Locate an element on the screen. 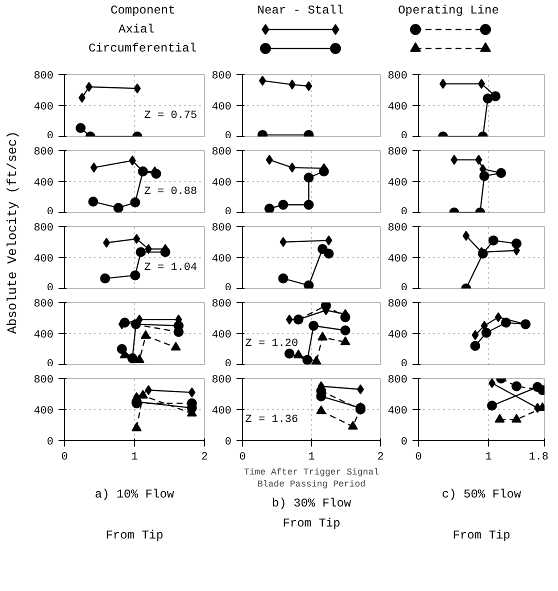  annotation: Z = 0.88 is located at coordinates (171, 192).